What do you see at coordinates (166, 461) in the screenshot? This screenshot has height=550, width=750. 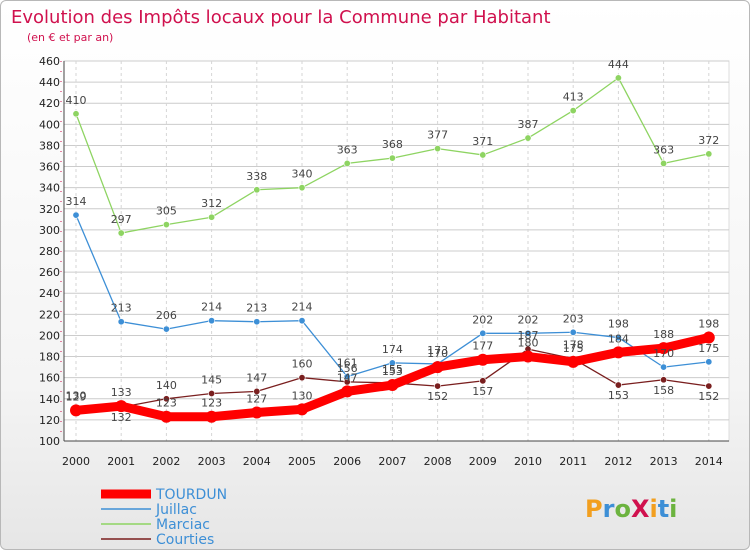 I see `x-tick-label: 2002` at bounding box center [166, 461].